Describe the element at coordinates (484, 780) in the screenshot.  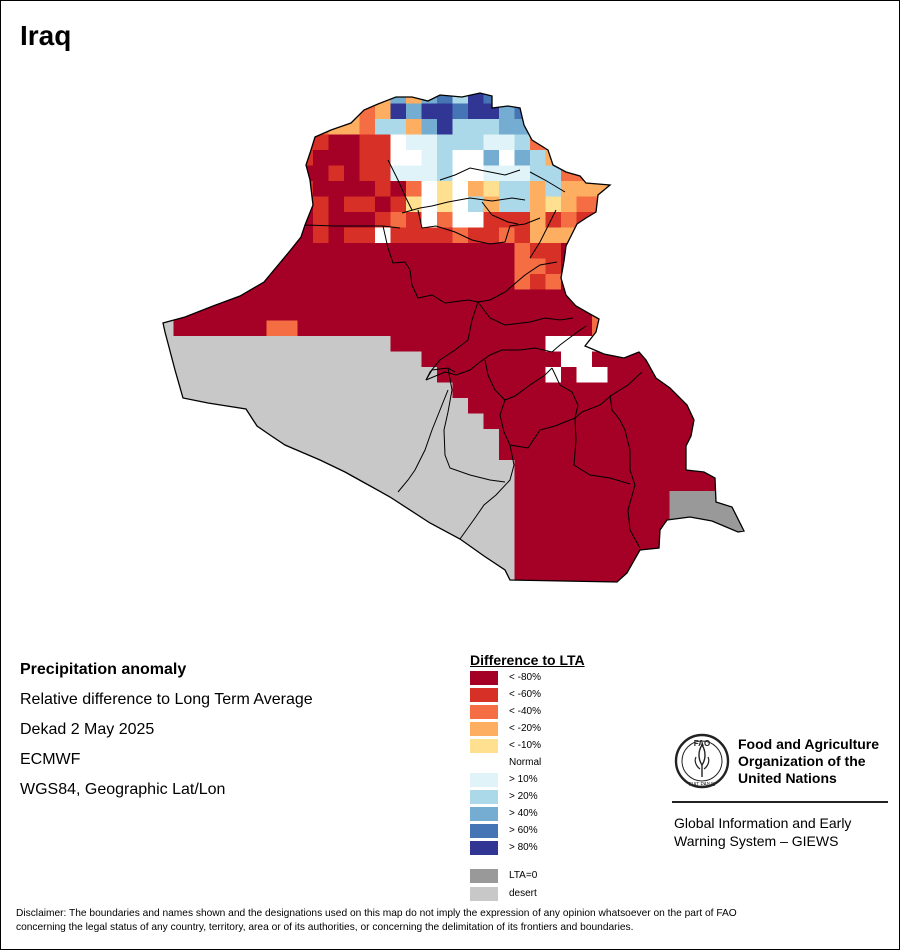
I see `legend-swatch` at that location.